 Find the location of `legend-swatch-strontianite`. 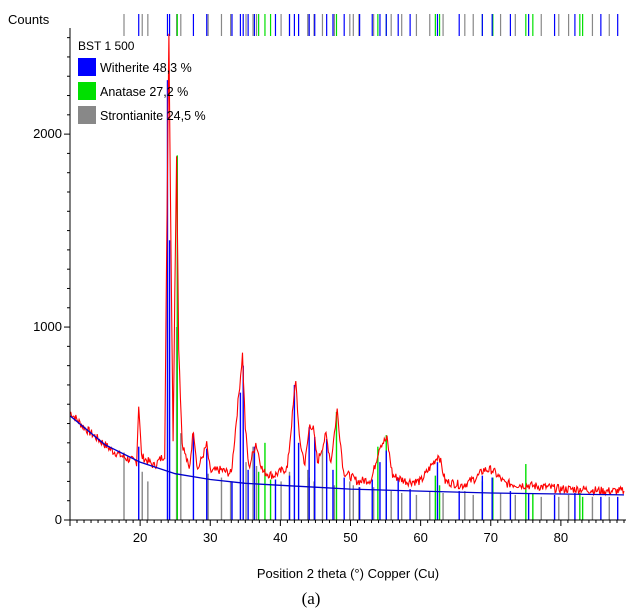

legend-swatch-strontianite is located at coordinates (87, 115).